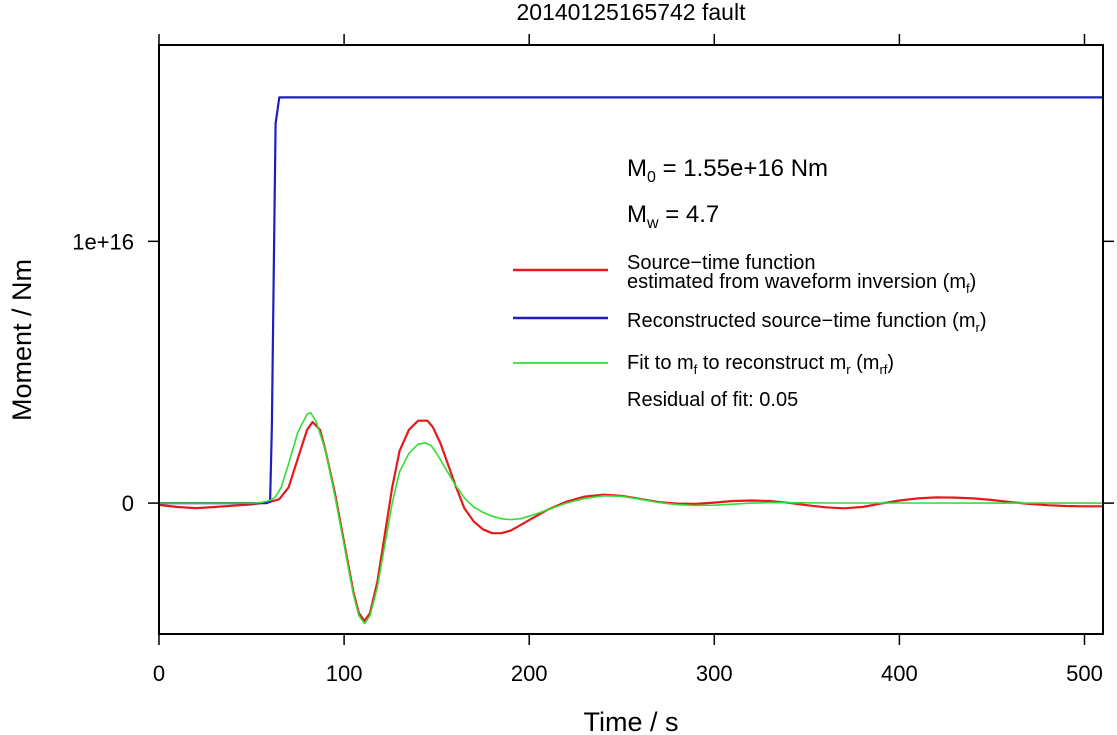  I want to click on x-tick-label: 400, so click(899, 673).